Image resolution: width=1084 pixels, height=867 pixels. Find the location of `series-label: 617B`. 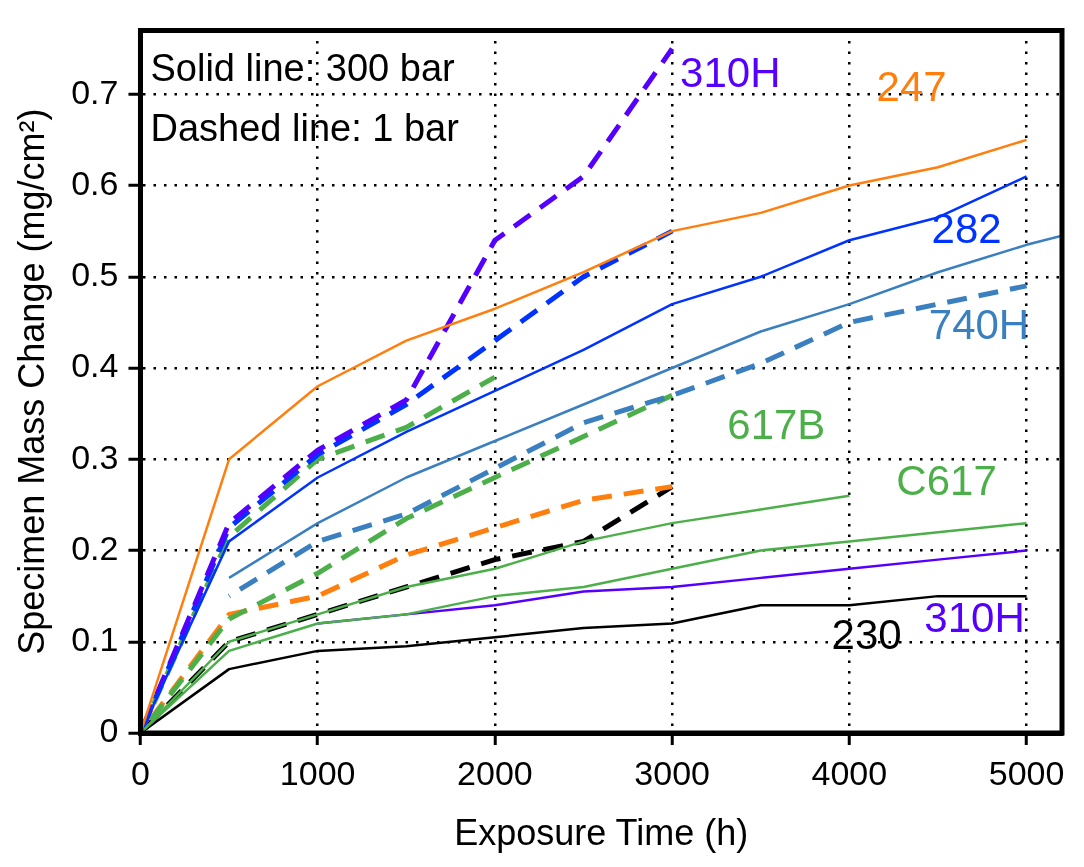

series-label: 617B is located at coordinates (776, 425).